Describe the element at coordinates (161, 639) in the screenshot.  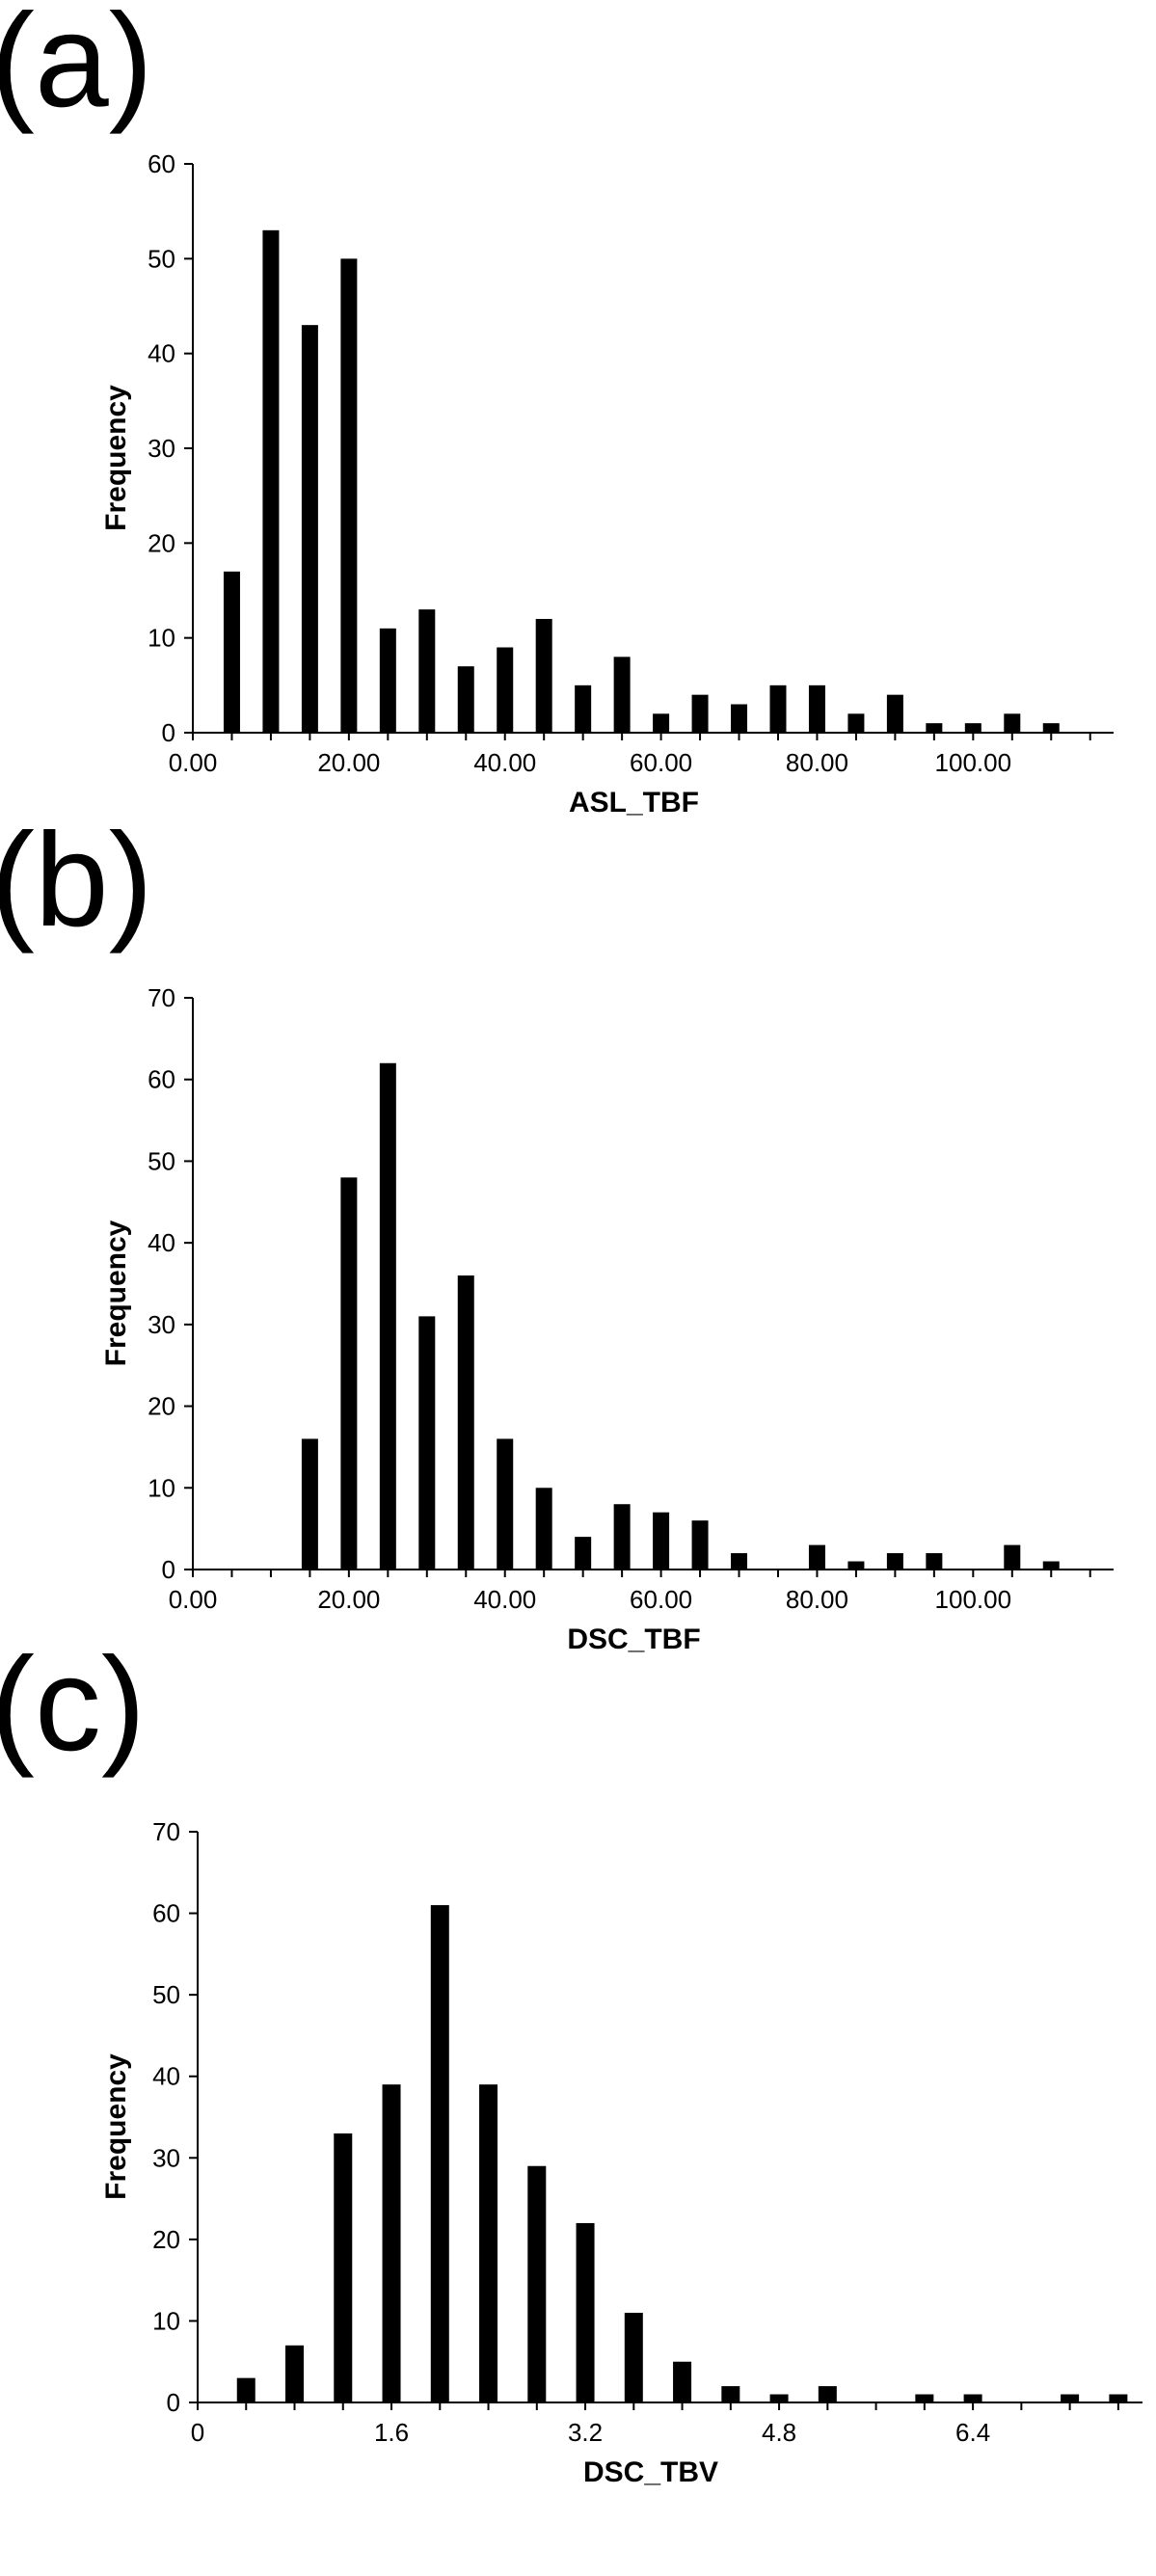
I see `panel-a-y-tick-label: 10` at that location.